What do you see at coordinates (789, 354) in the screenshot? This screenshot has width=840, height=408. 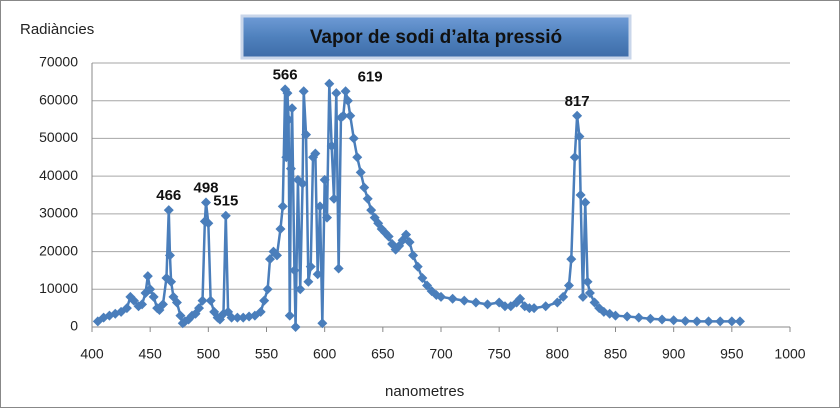 I see `x-tick-label: 1000` at bounding box center [789, 354].